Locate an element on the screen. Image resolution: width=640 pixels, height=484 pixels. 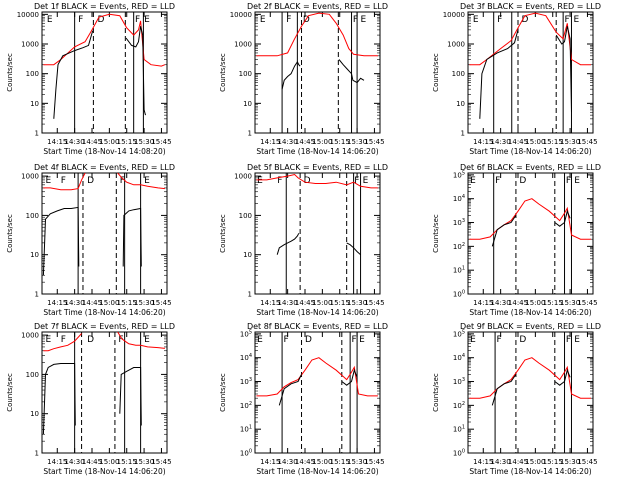
y-tick-label: 1 is located at coordinates (463, 134).